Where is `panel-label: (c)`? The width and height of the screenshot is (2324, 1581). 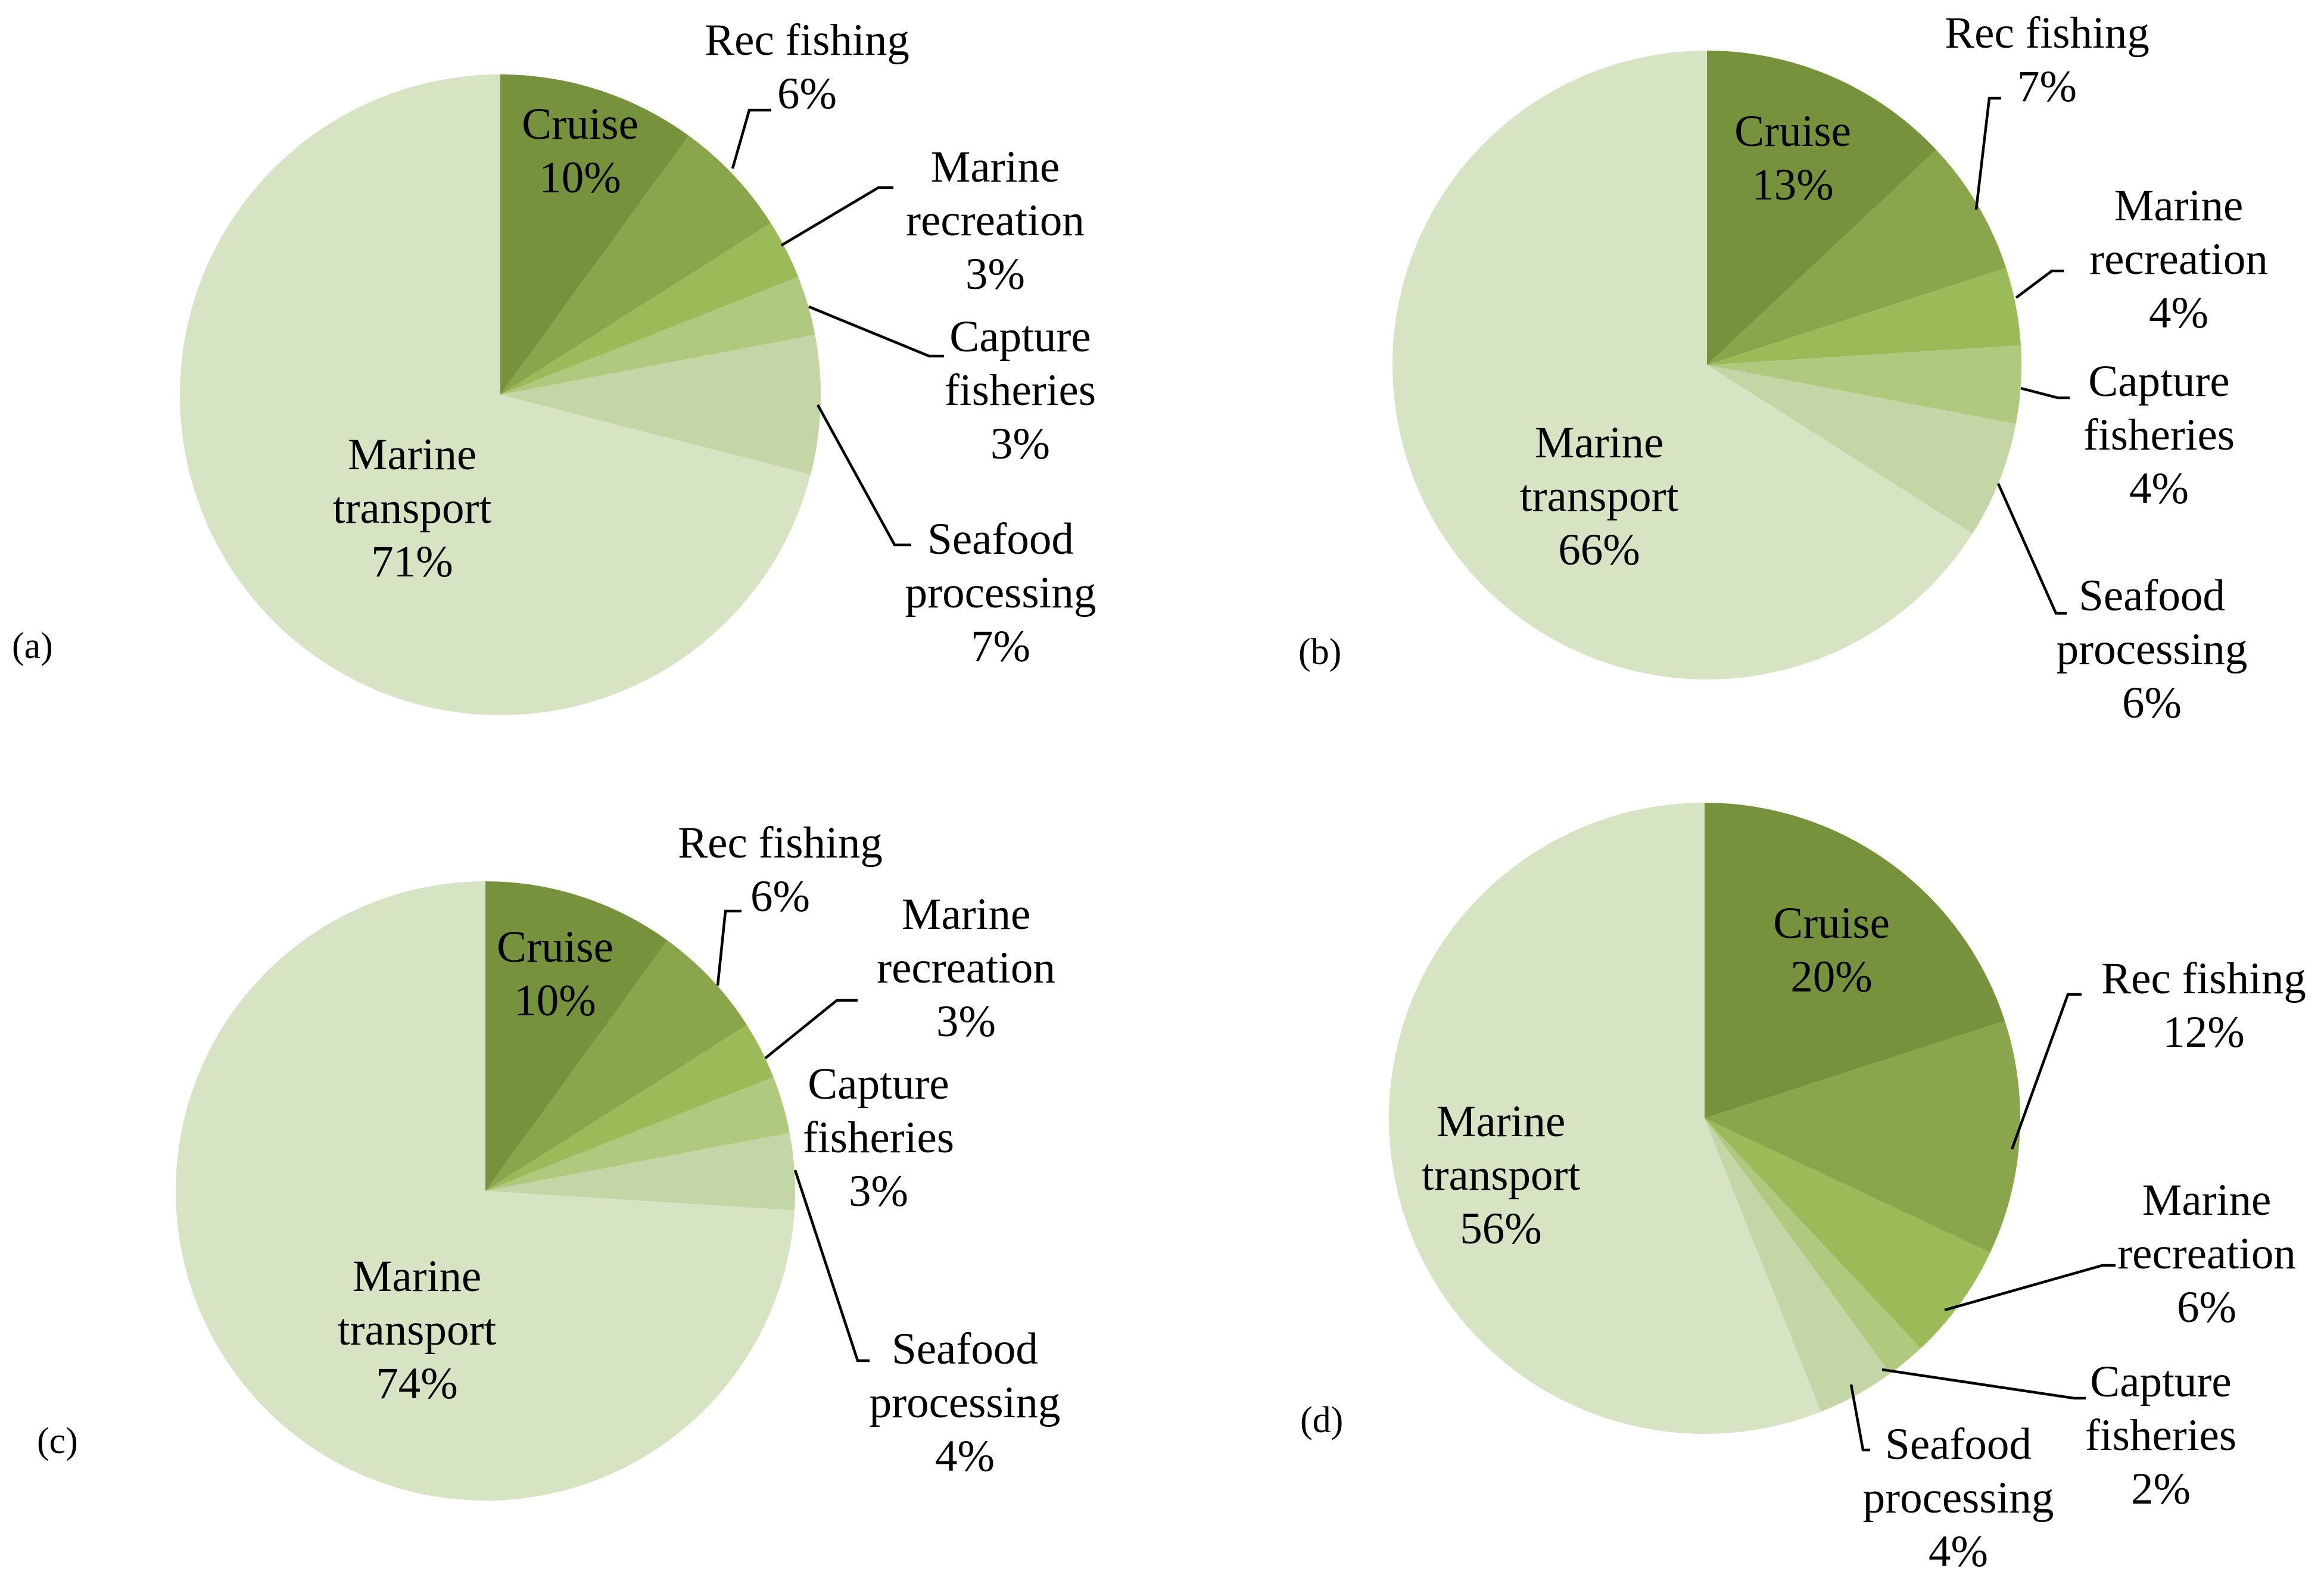
panel-label: (c) is located at coordinates (57, 1441).